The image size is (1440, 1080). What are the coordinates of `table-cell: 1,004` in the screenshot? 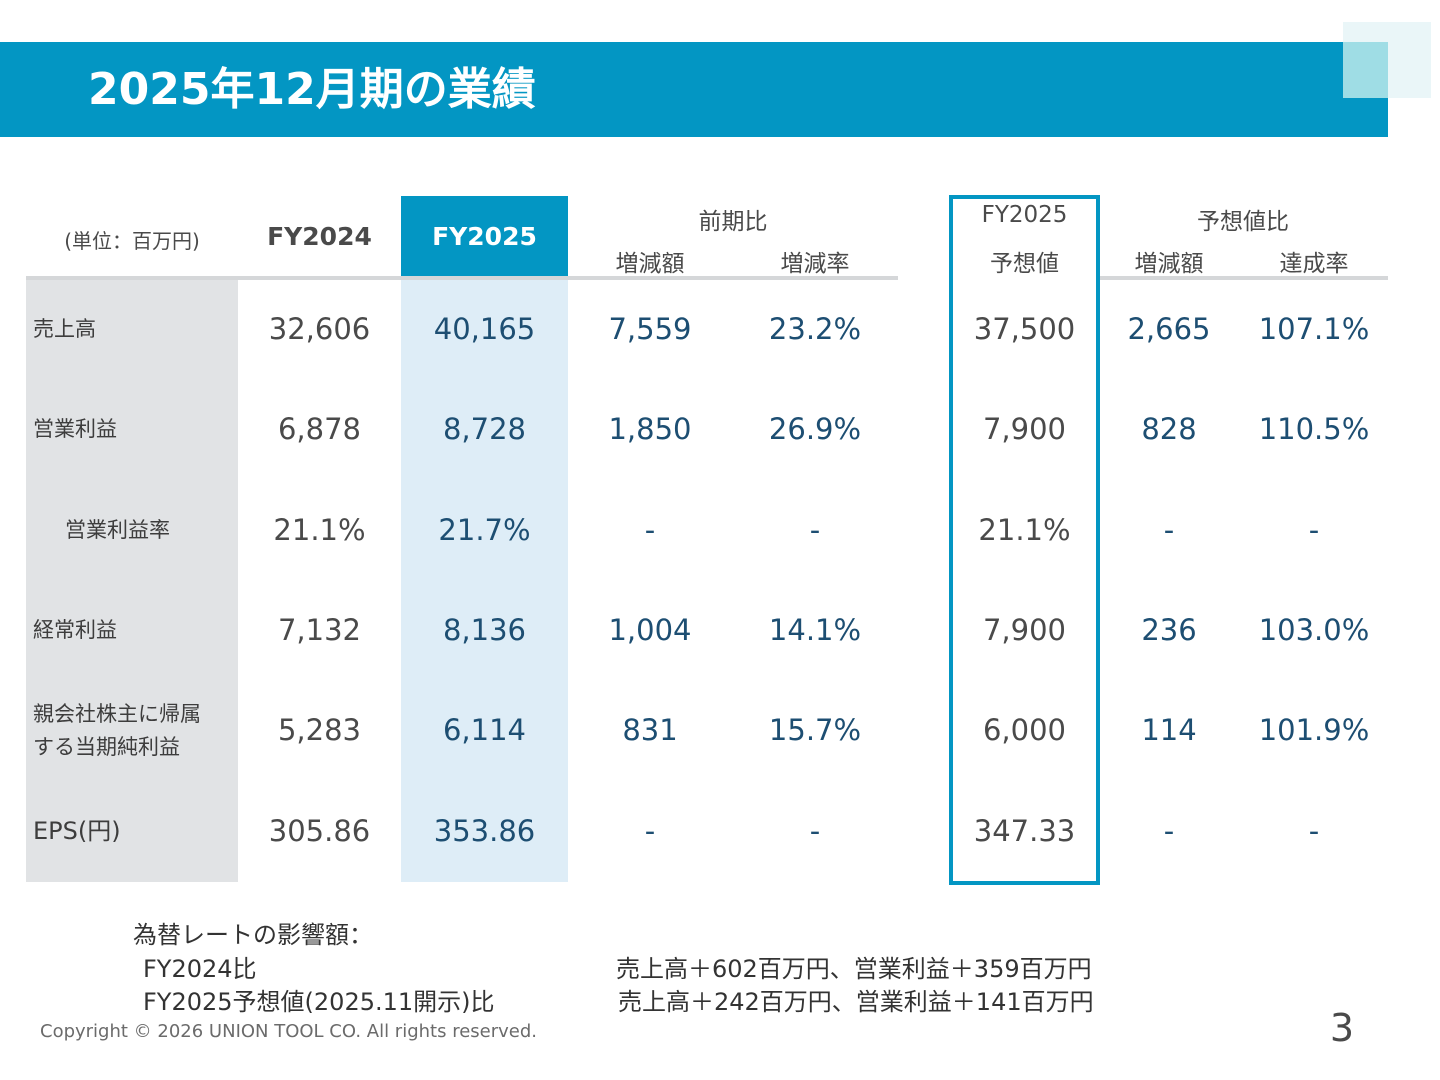 It's located at (650, 630).